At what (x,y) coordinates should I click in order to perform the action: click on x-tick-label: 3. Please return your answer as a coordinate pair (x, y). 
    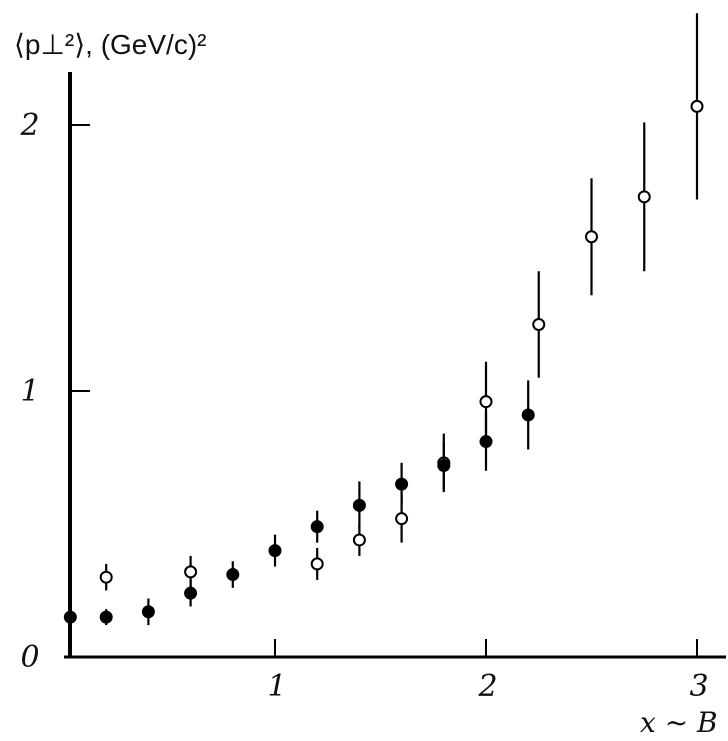
    Looking at the image, I should click on (698, 686).